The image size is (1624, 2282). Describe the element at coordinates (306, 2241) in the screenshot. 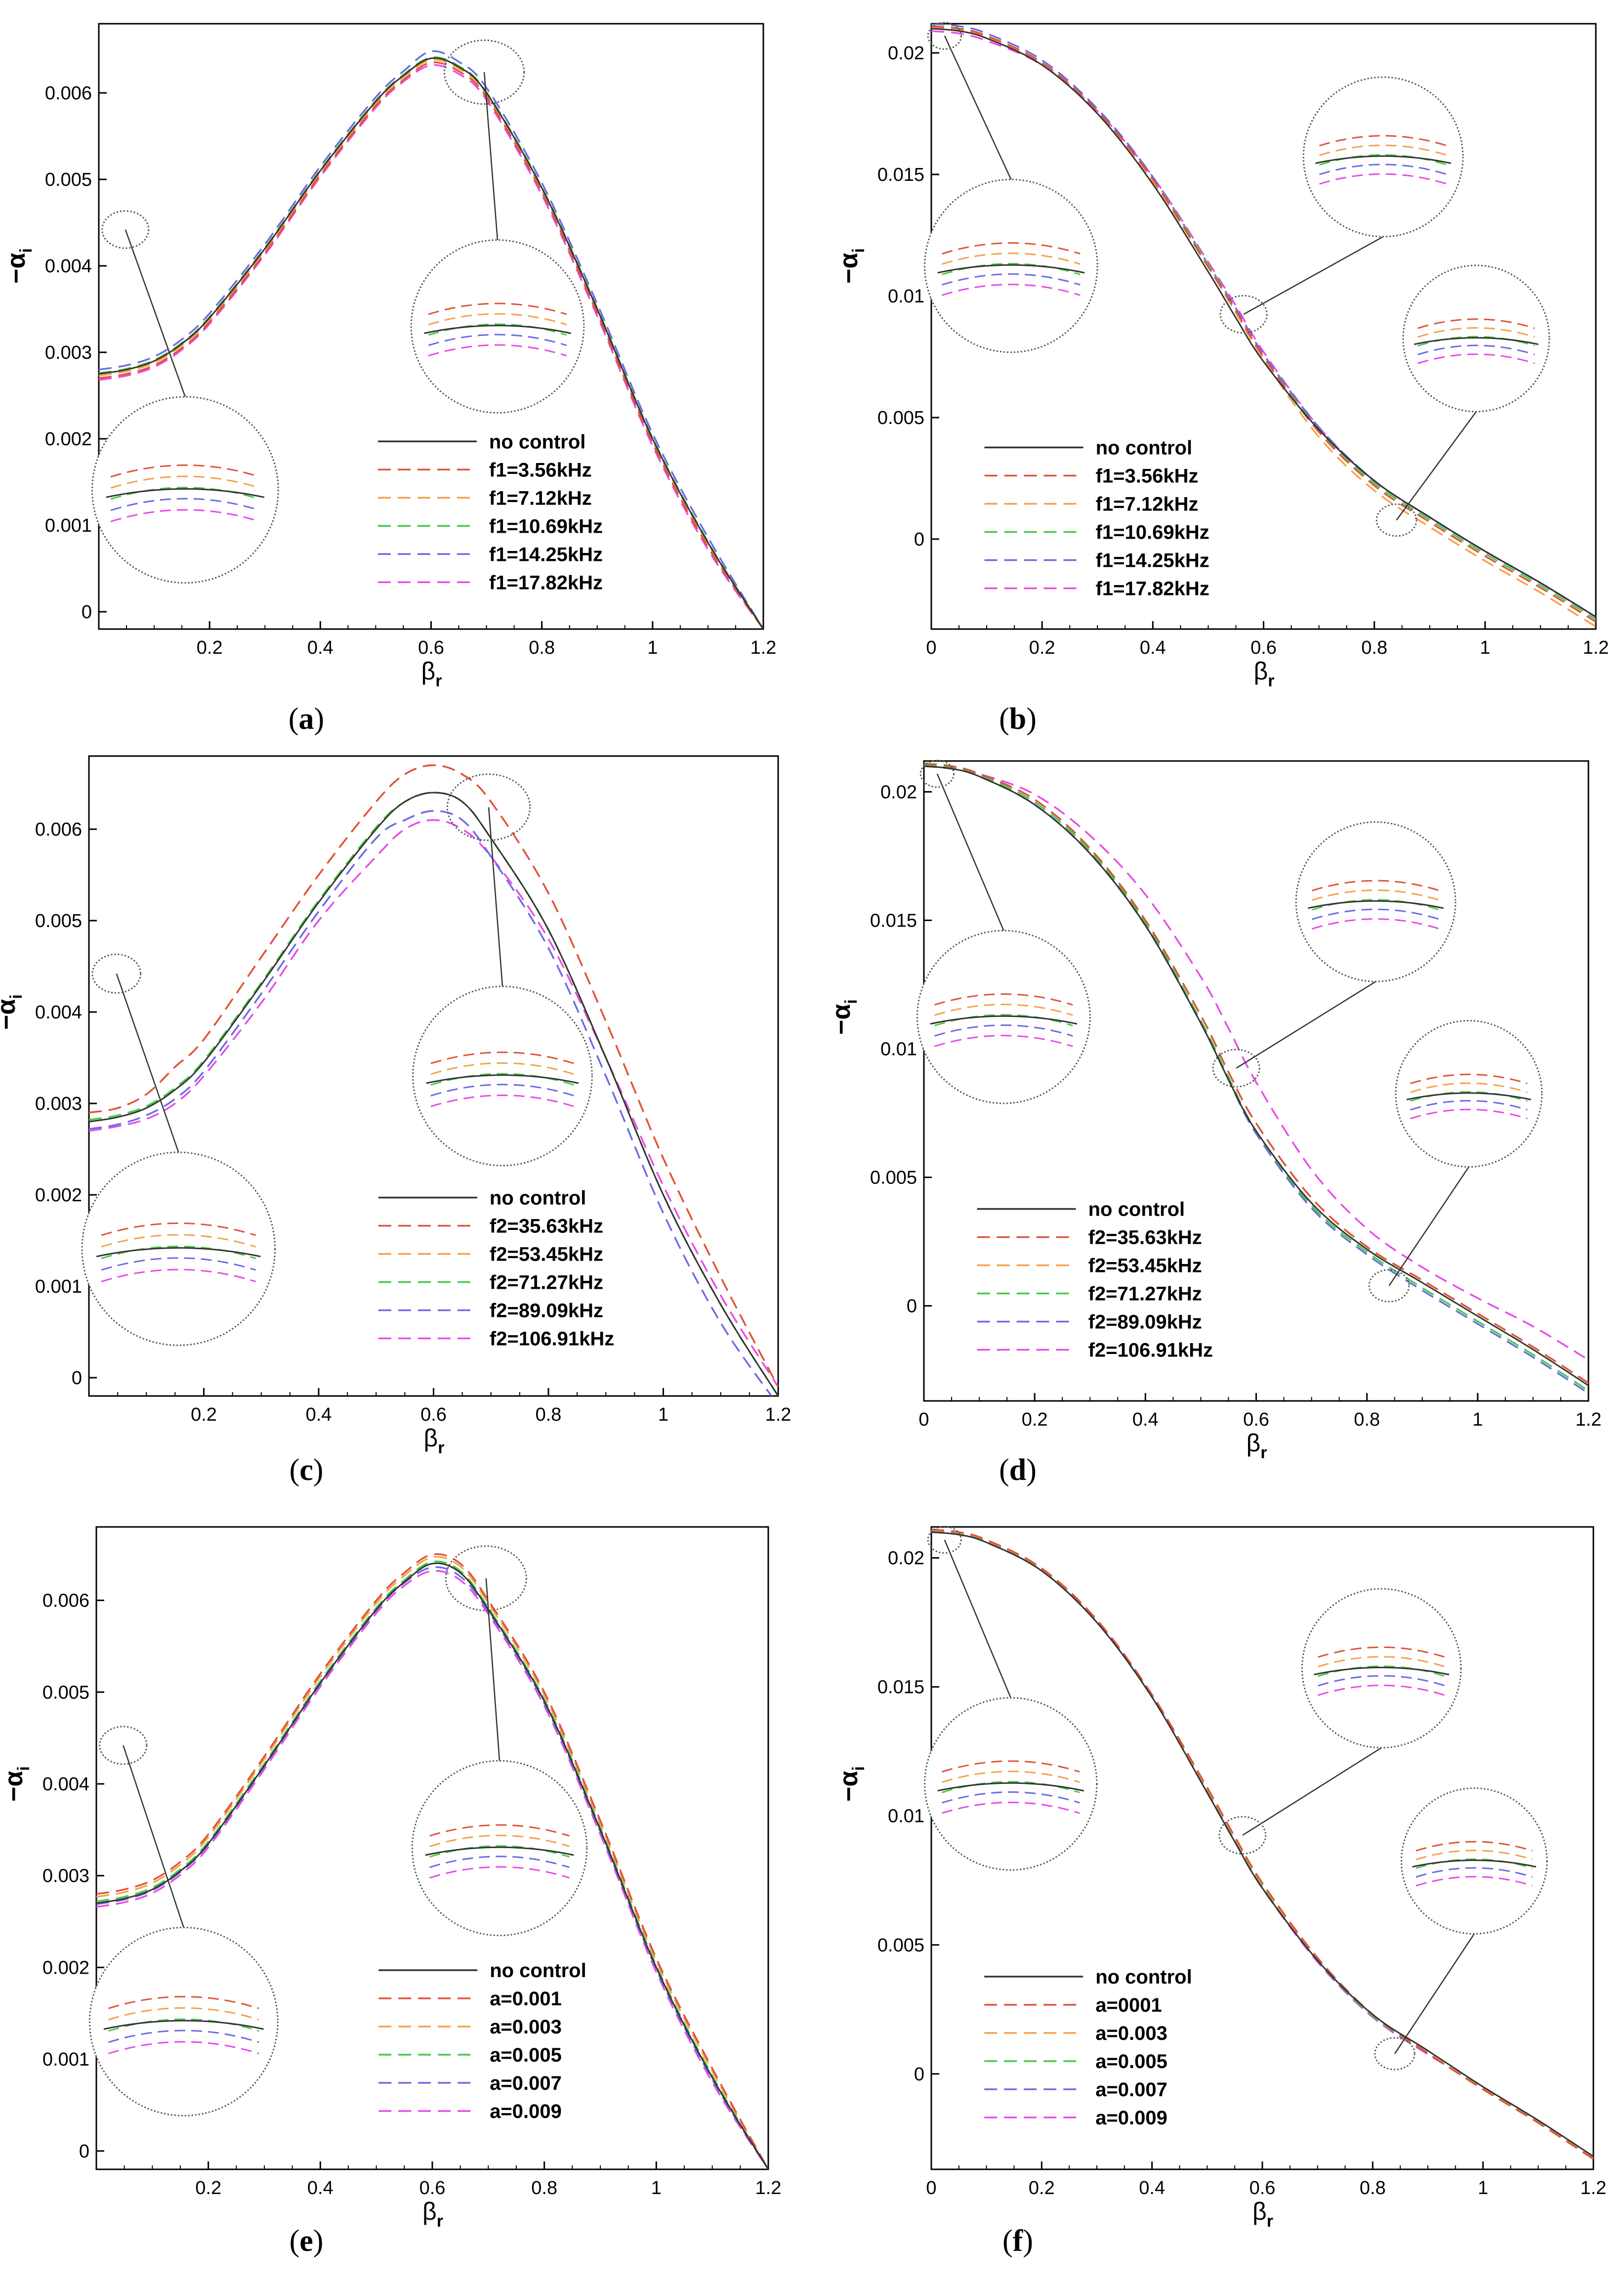

I see `panel-caption-letter: e` at that location.